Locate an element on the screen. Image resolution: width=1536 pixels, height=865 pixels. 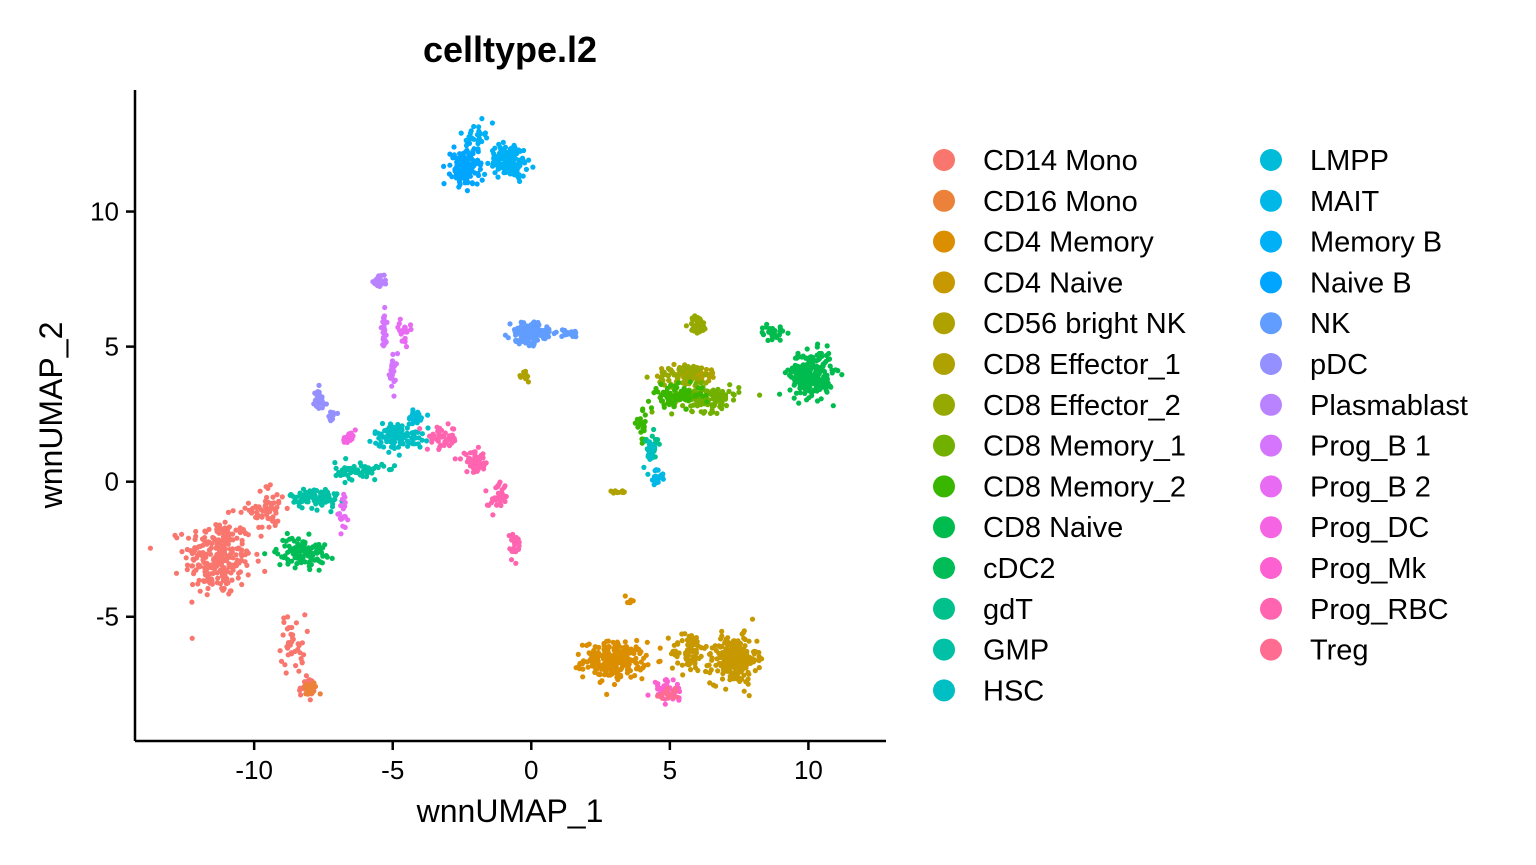
legend-item: Prog_Mk is located at coordinates (1343, 569).